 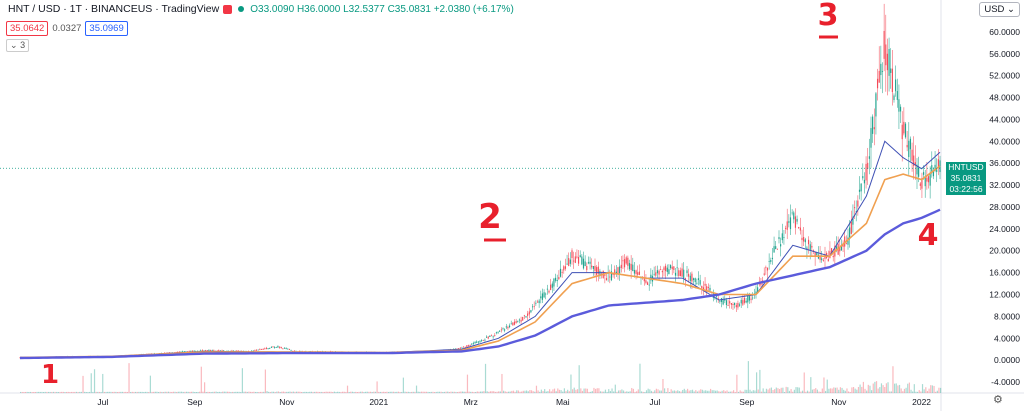 What do you see at coordinates (114, 9) in the screenshot?
I see `symbol-title: HNT / USD · 1T · BINANCEUS · TradingView` at bounding box center [114, 9].